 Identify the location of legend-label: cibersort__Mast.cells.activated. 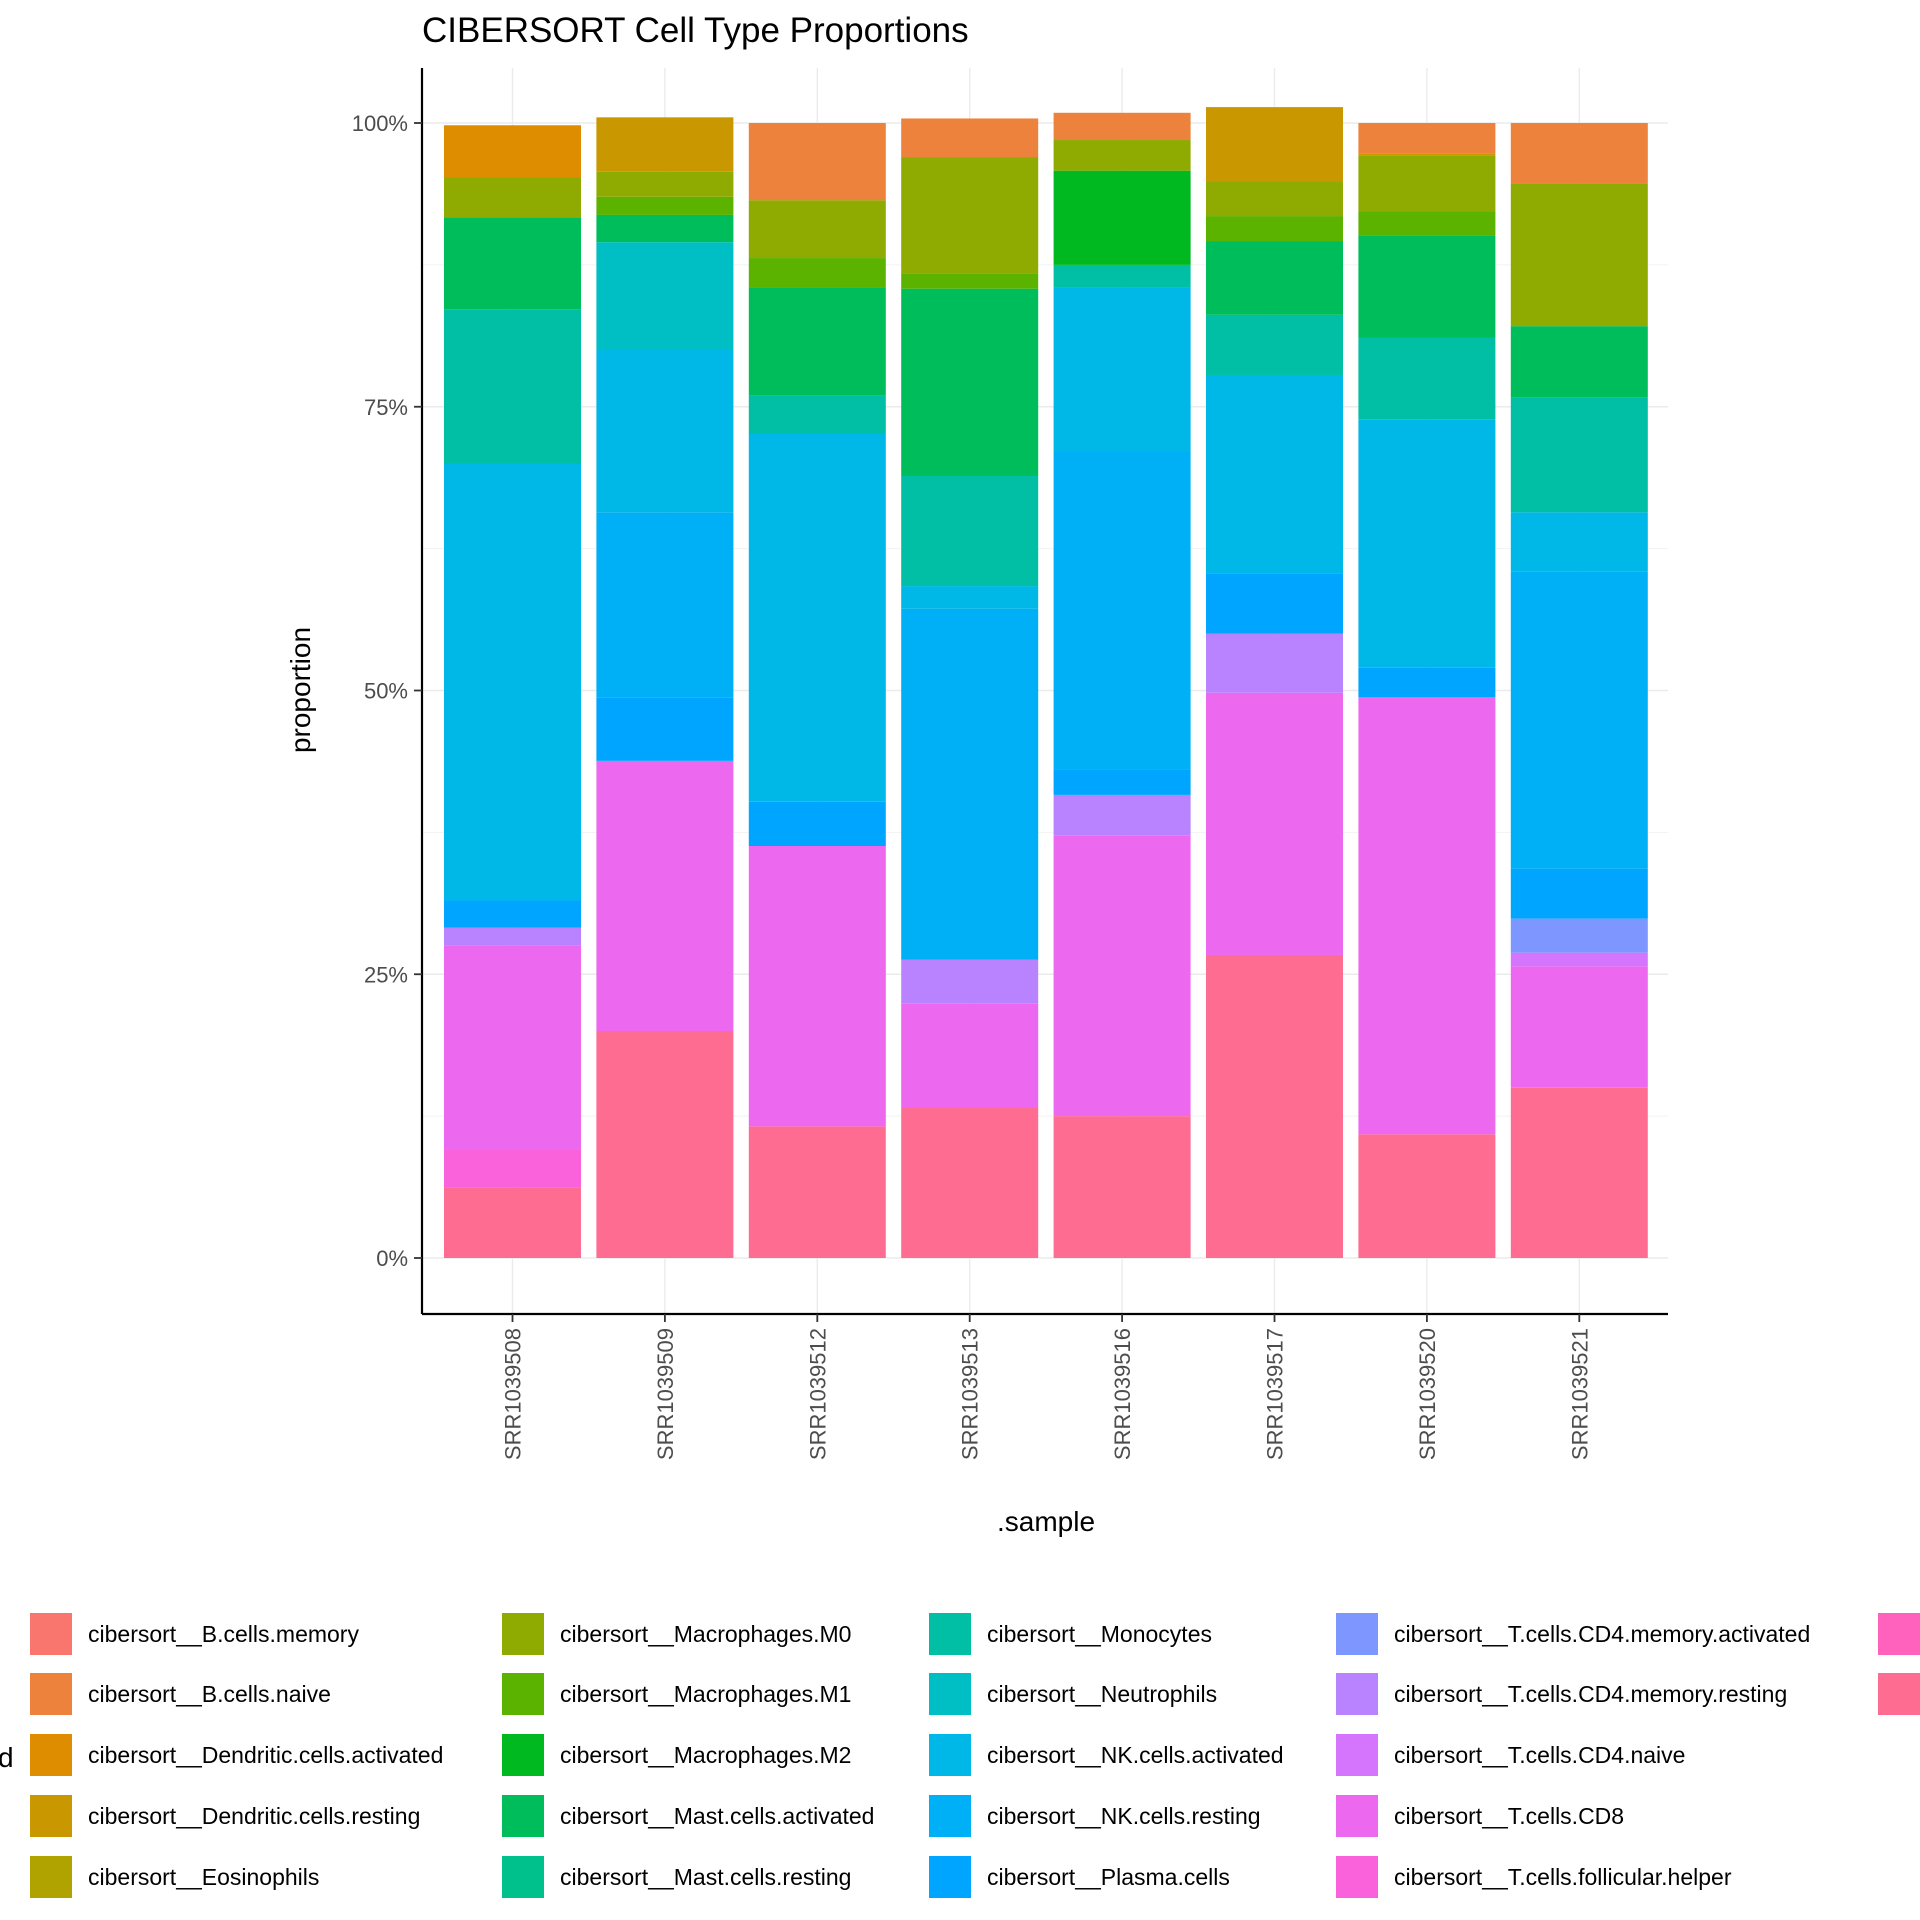
(717, 1816).